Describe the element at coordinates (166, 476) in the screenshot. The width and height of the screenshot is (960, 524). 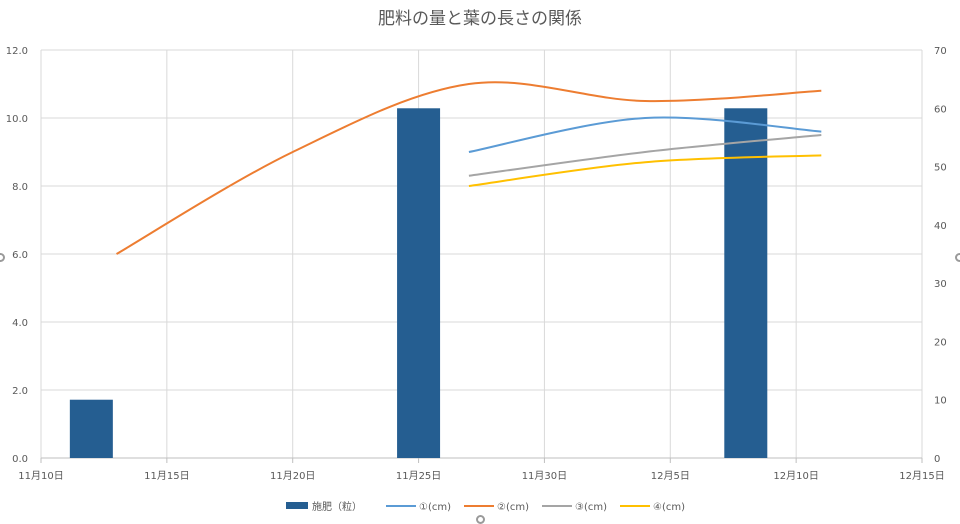
I see `x-tick-label: 11月15日` at that location.